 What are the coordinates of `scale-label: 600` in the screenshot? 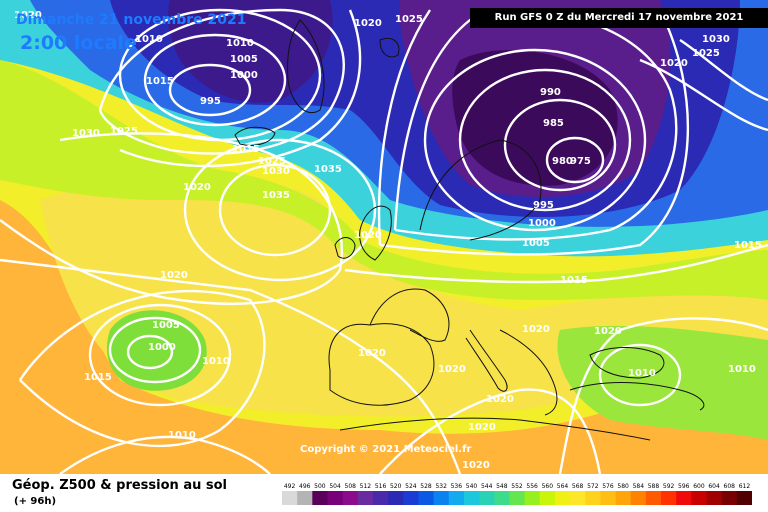 It's located at (699, 486).